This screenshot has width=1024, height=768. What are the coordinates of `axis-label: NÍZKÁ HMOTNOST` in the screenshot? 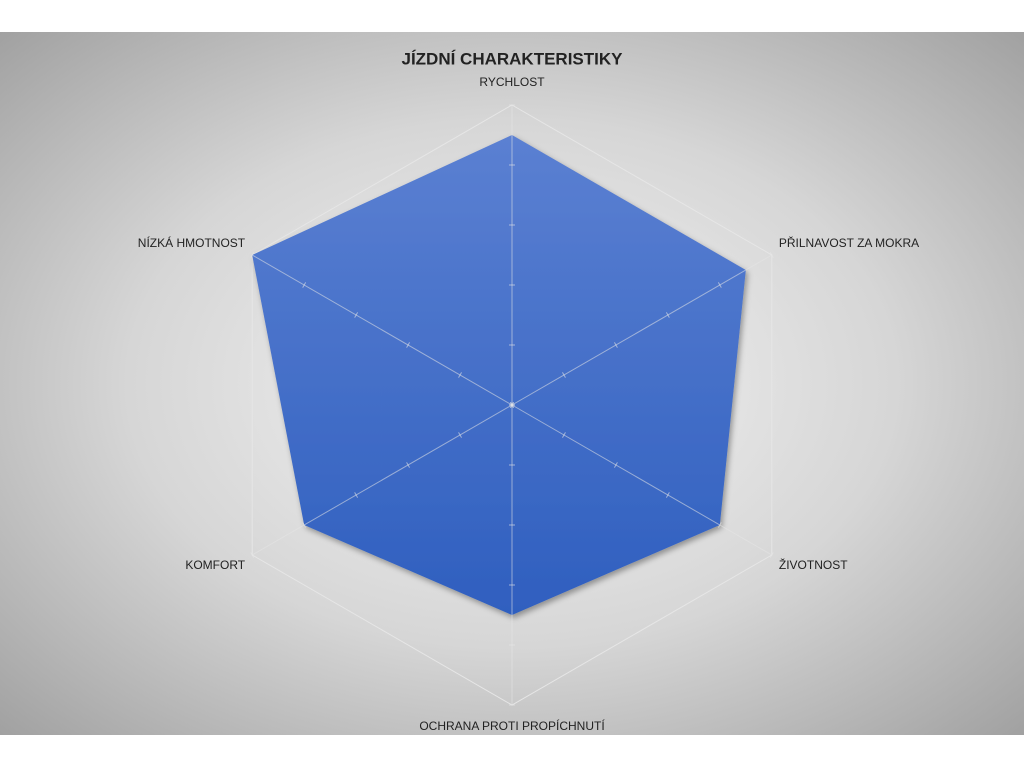 It's located at (192, 242).